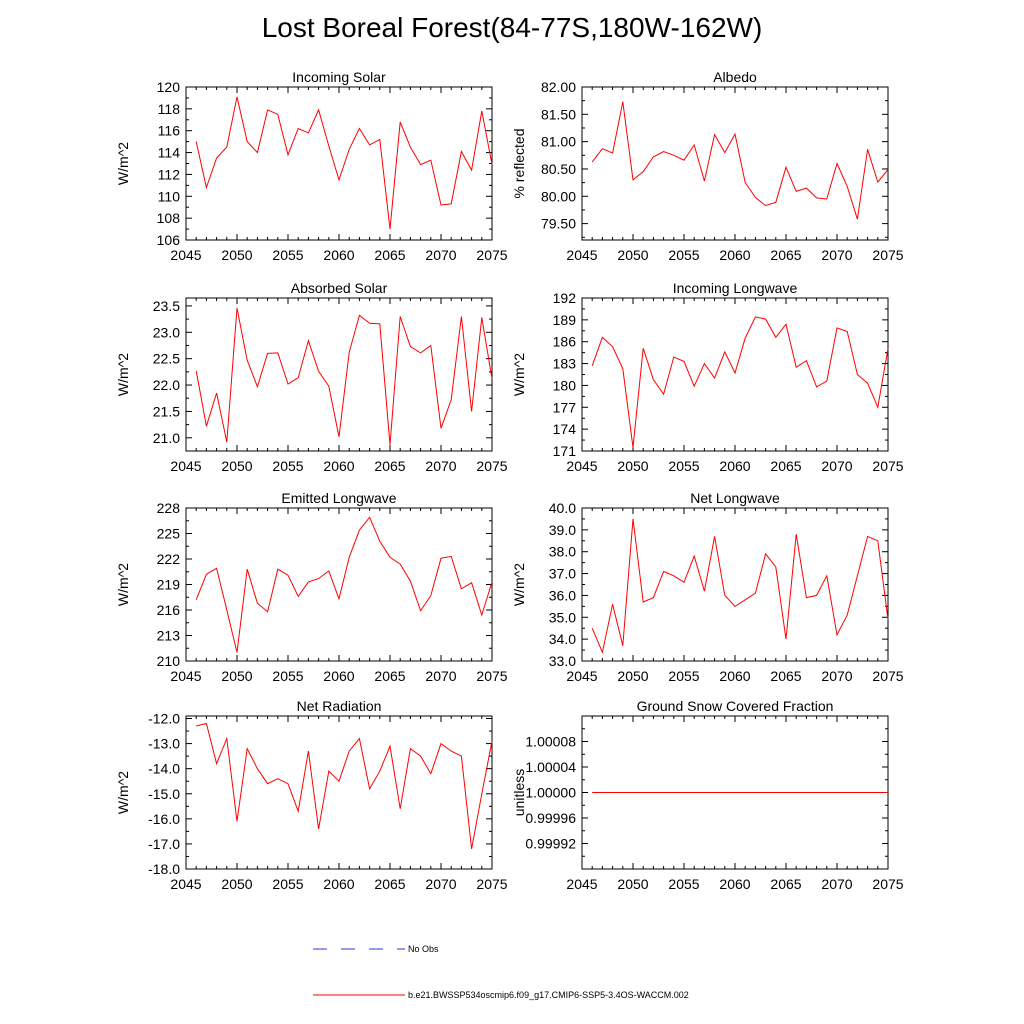 The height and width of the screenshot is (1024, 1024). What do you see at coordinates (562, 530) in the screenshot?
I see `y-tick-label: 39.0` at bounding box center [562, 530].